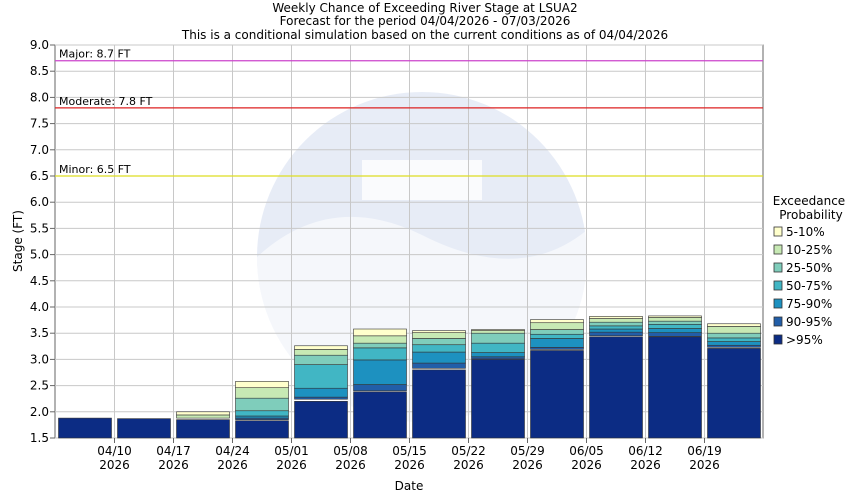 The width and height of the screenshot is (850, 500). I want to click on y-tick-label: 1.5, so click(39, 438).